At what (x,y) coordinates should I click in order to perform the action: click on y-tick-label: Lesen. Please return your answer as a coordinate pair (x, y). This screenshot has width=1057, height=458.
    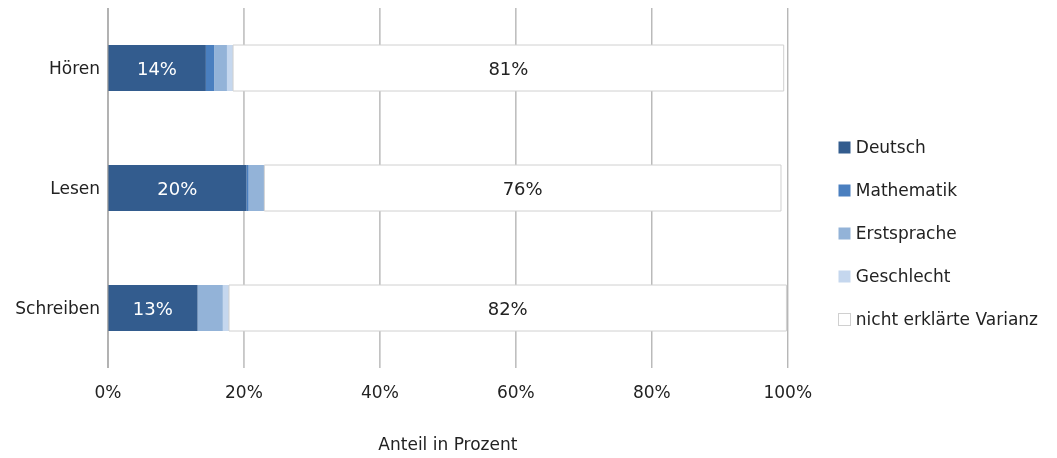
    Looking at the image, I should click on (75, 188).